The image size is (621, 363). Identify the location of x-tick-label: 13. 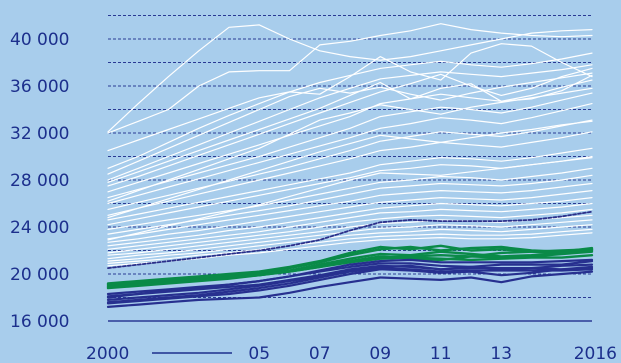
(501, 353).